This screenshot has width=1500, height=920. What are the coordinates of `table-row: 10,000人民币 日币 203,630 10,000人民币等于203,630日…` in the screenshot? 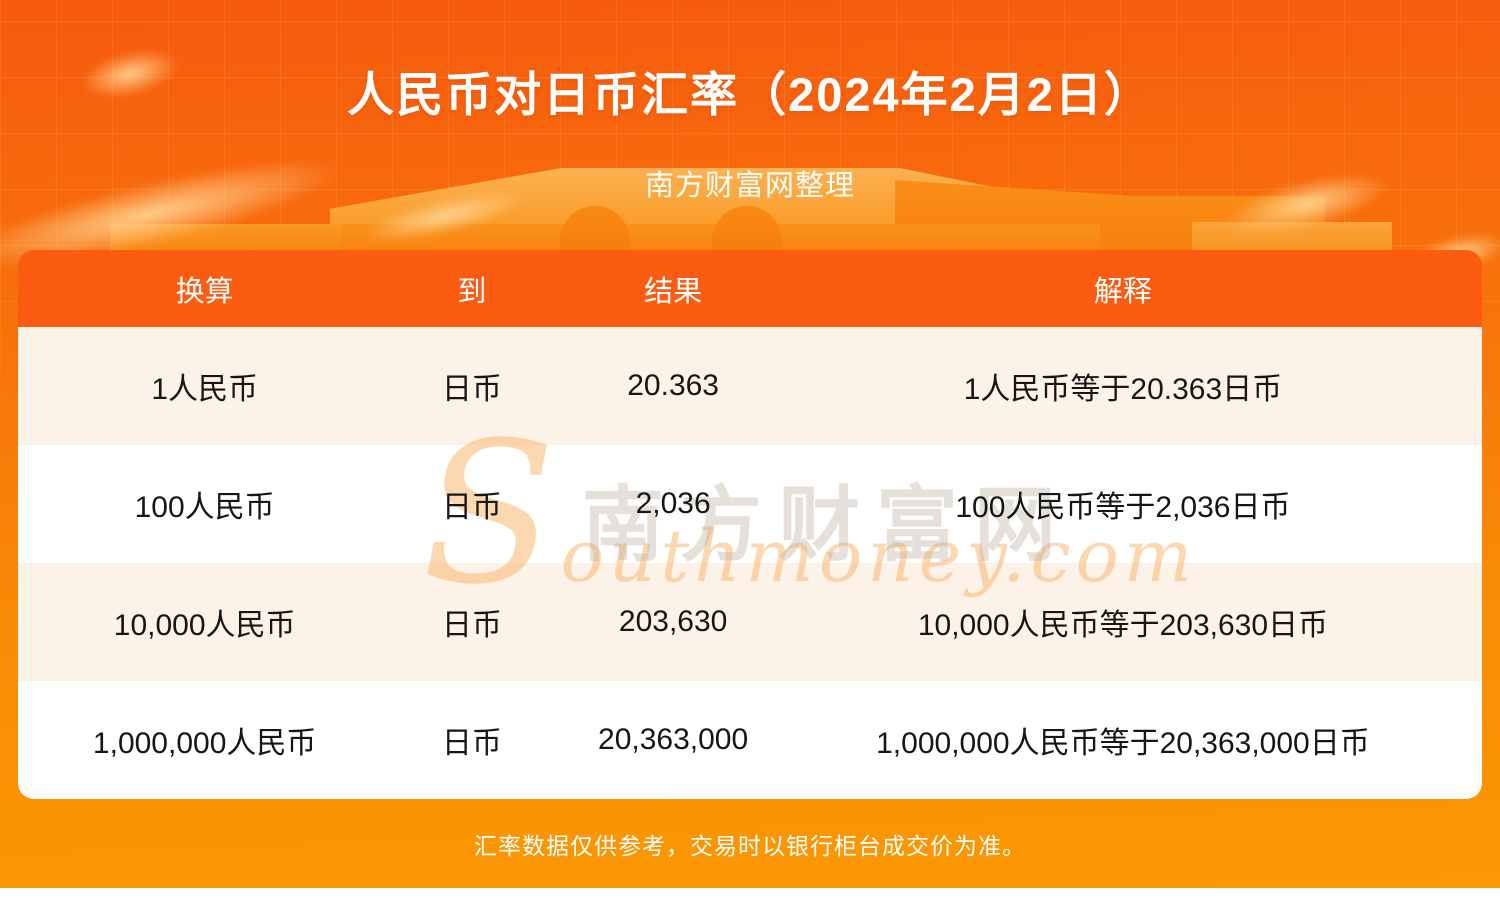 It's located at (750, 622).